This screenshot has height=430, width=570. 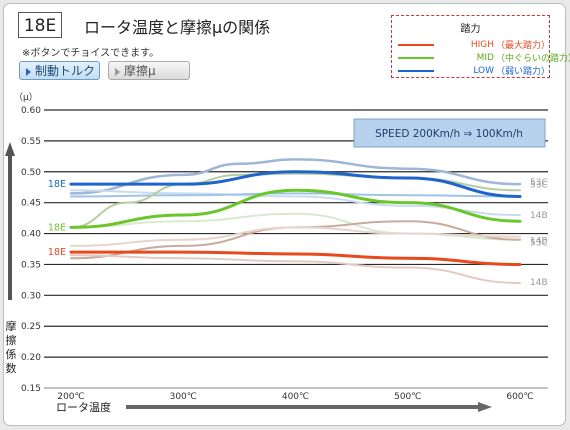 What do you see at coordinates (40, 25) in the screenshot?
I see `product-code-box: 18E` at bounding box center [40, 25].